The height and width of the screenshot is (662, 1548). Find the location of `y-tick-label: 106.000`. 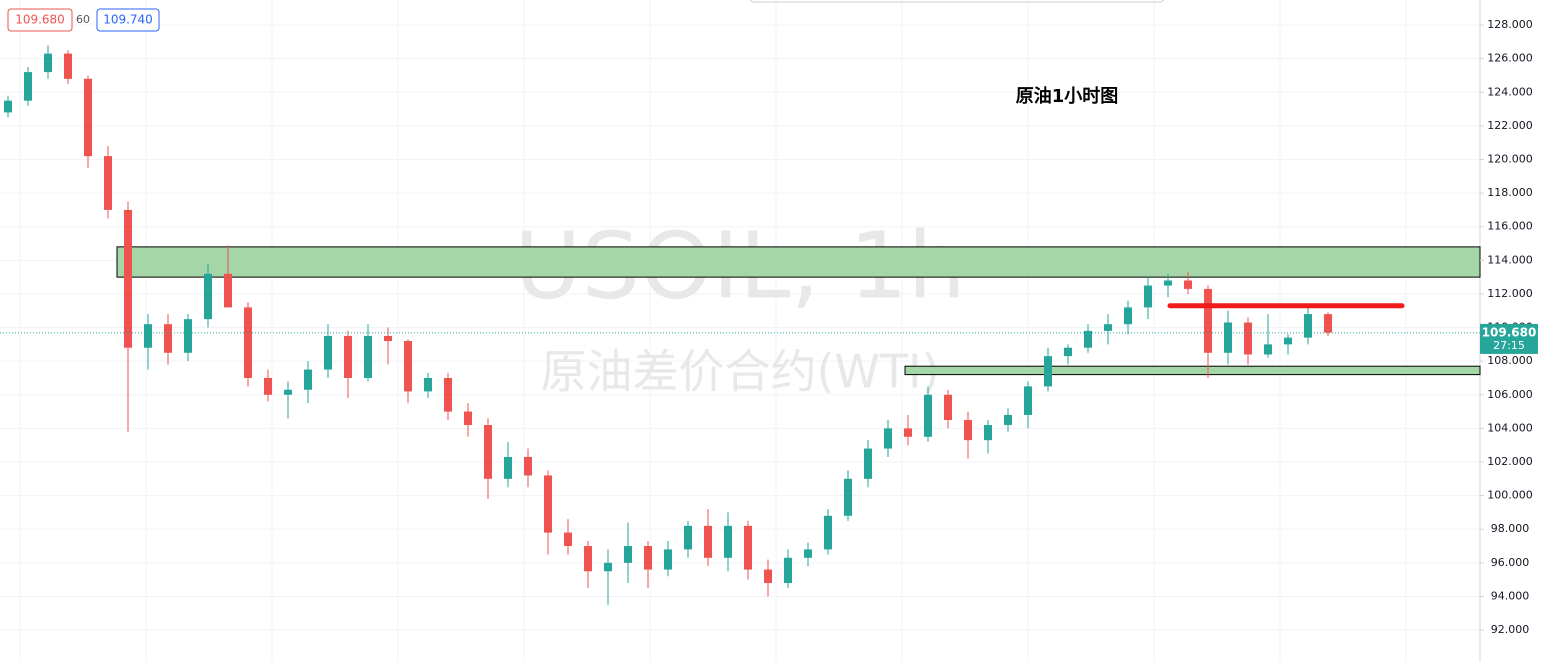

y-tick-label: 106.000 is located at coordinates (1510, 394).